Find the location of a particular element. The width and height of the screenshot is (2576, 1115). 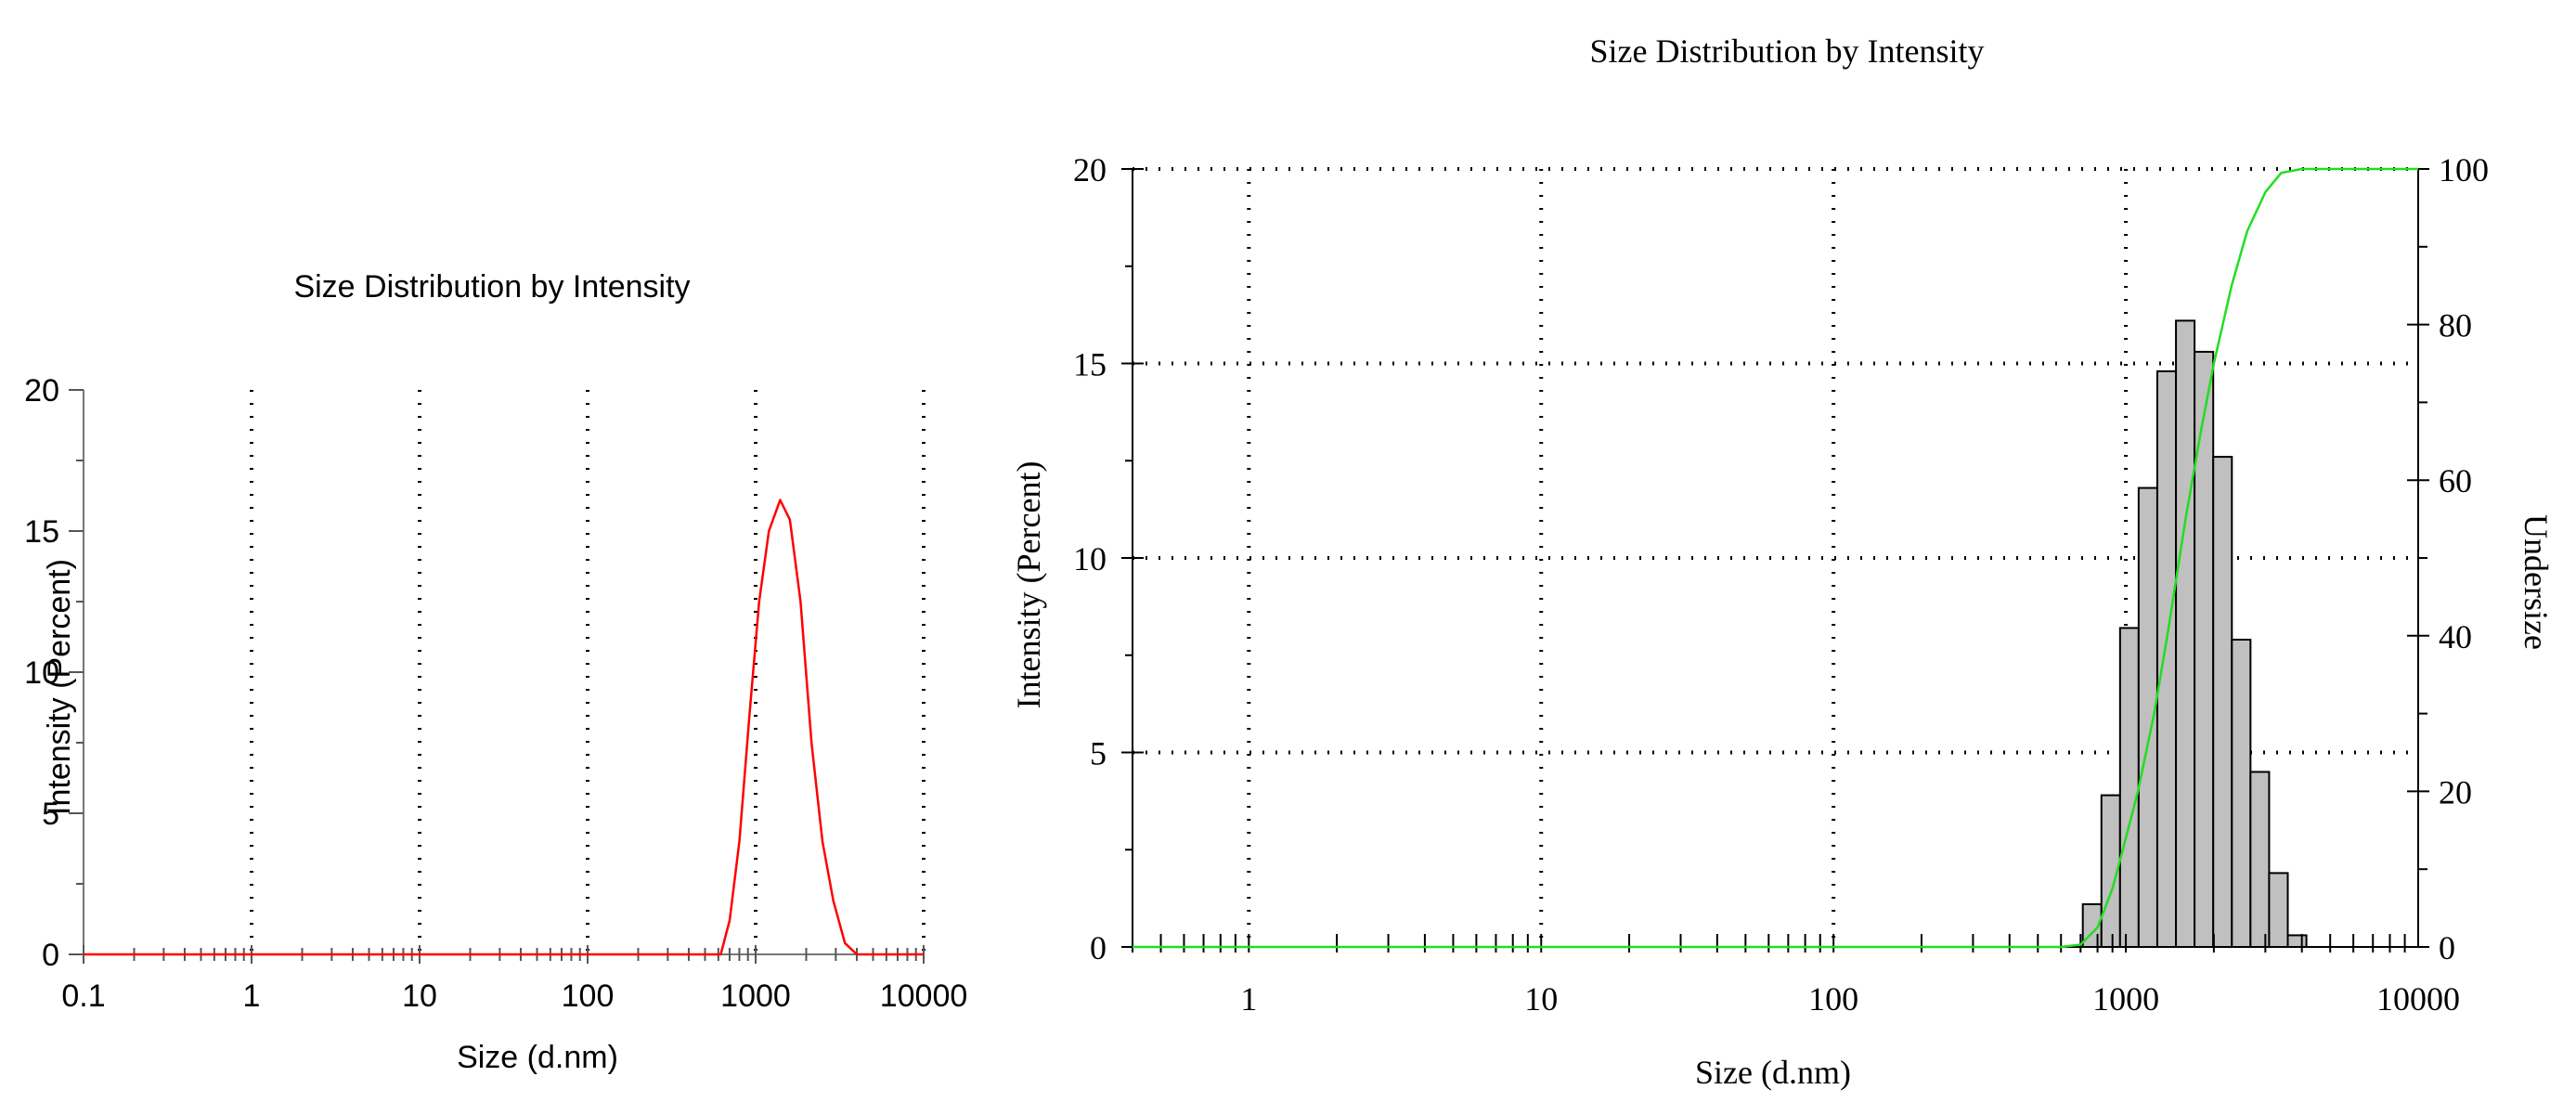

right-y-tick-label: 20 is located at coordinates (1090, 169).